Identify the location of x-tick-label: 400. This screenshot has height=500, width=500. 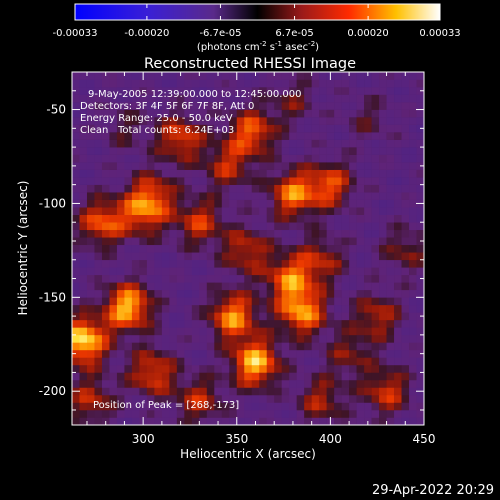
(330, 439).